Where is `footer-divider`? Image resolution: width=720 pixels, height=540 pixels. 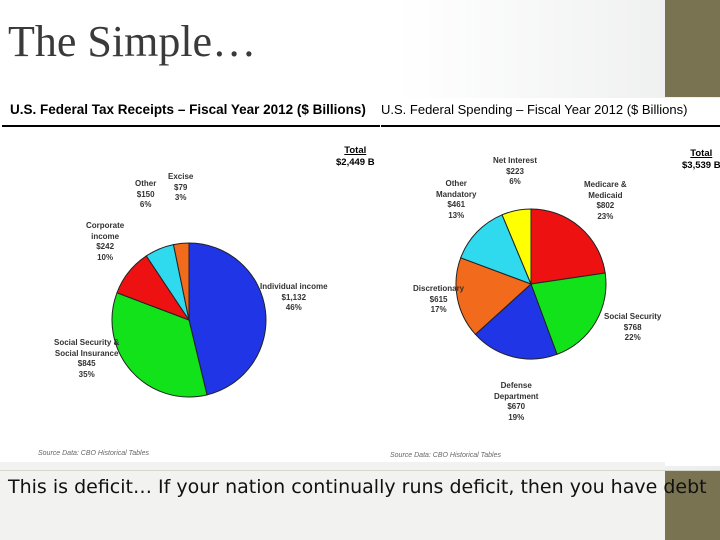 footer-divider is located at coordinates (360, 470).